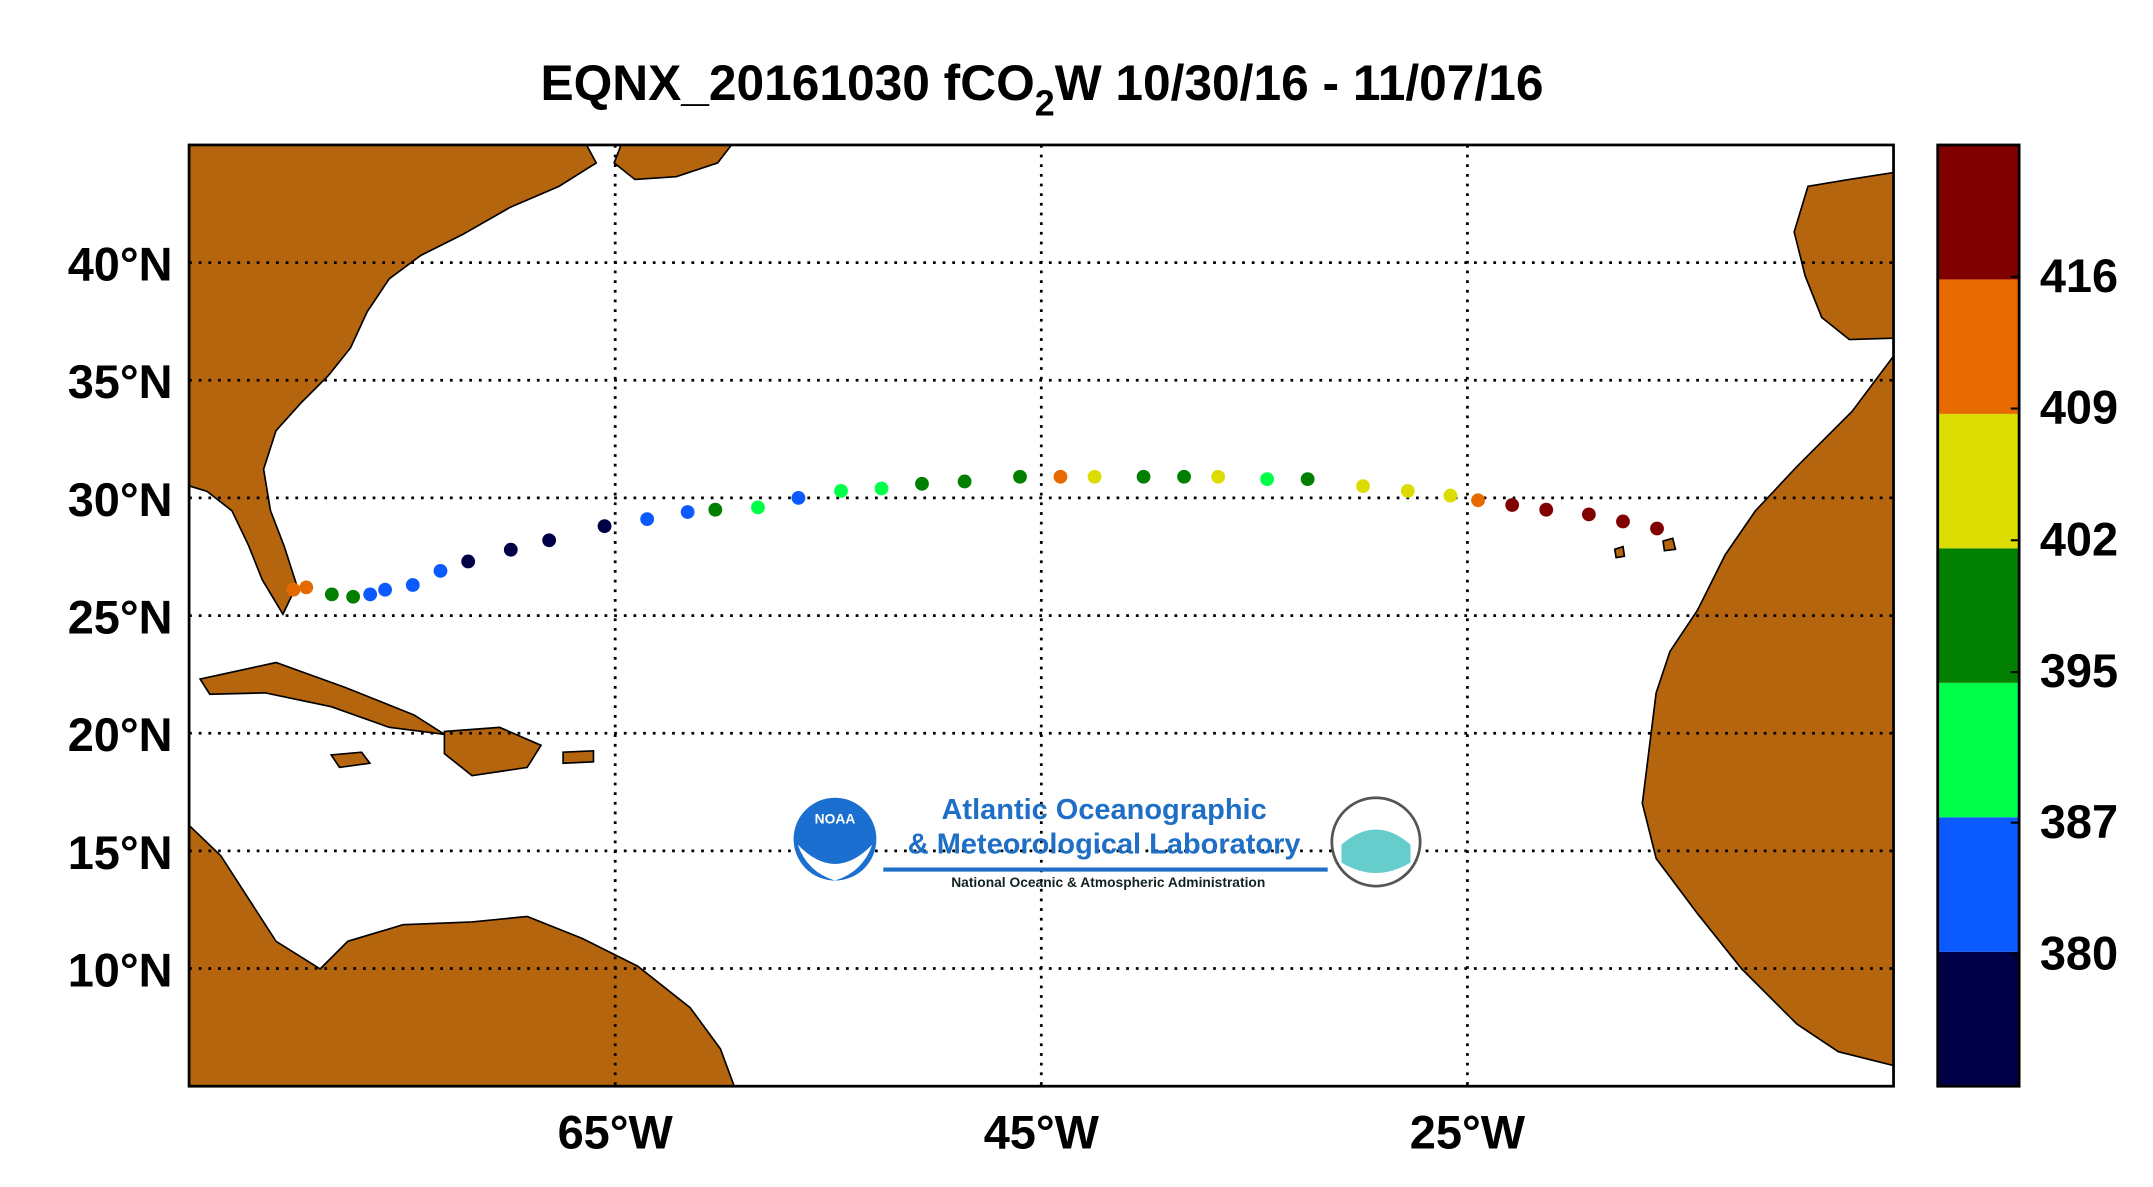 This screenshot has width=2153, height=1187. Describe the element at coordinates (120, 853) in the screenshot. I see `y-tick-label: 15°N` at that location.